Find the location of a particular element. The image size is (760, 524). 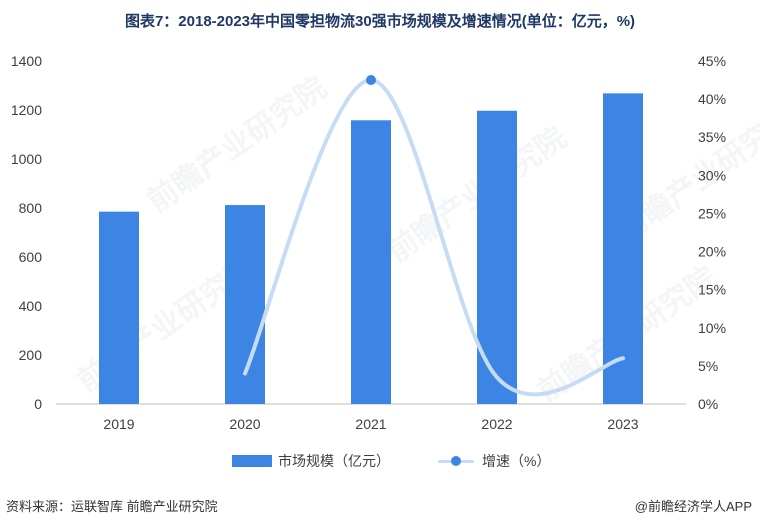

y-right-tick-label: 15% is located at coordinates (712, 290).